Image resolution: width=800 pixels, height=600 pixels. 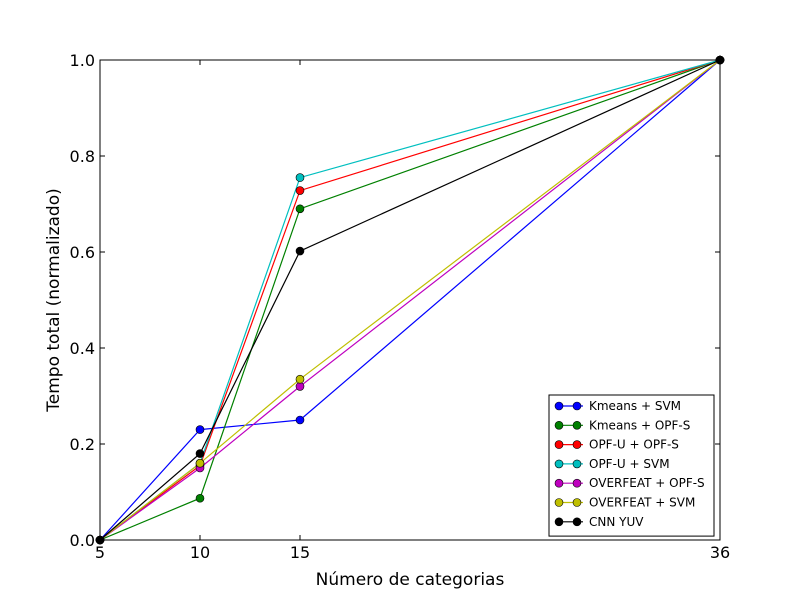 What do you see at coordinates (647, 483) in the screenshot?
I see `legend-label: OVERFEAT + OPF-S` at bounding box center [647, 483].